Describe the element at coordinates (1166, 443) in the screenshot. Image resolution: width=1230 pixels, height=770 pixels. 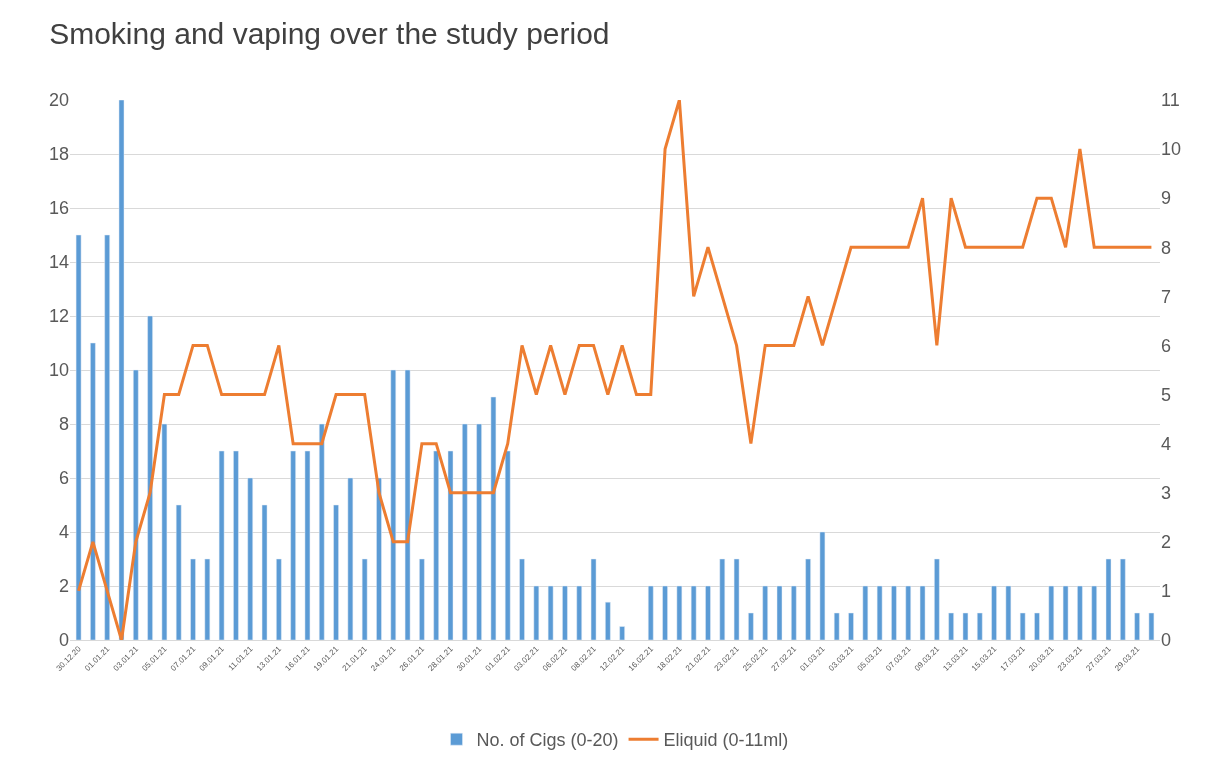
I see `y2-tick-label: 4` at that location.